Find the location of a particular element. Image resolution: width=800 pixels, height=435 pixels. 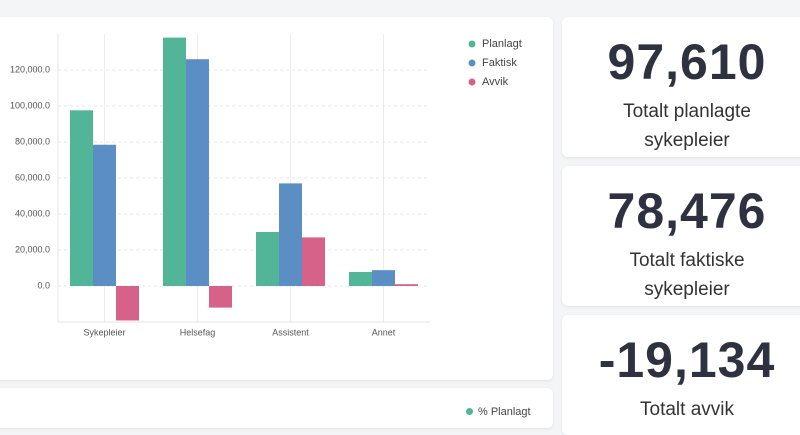

kpi-value: 78,476 is located at coordinates (687, 211).